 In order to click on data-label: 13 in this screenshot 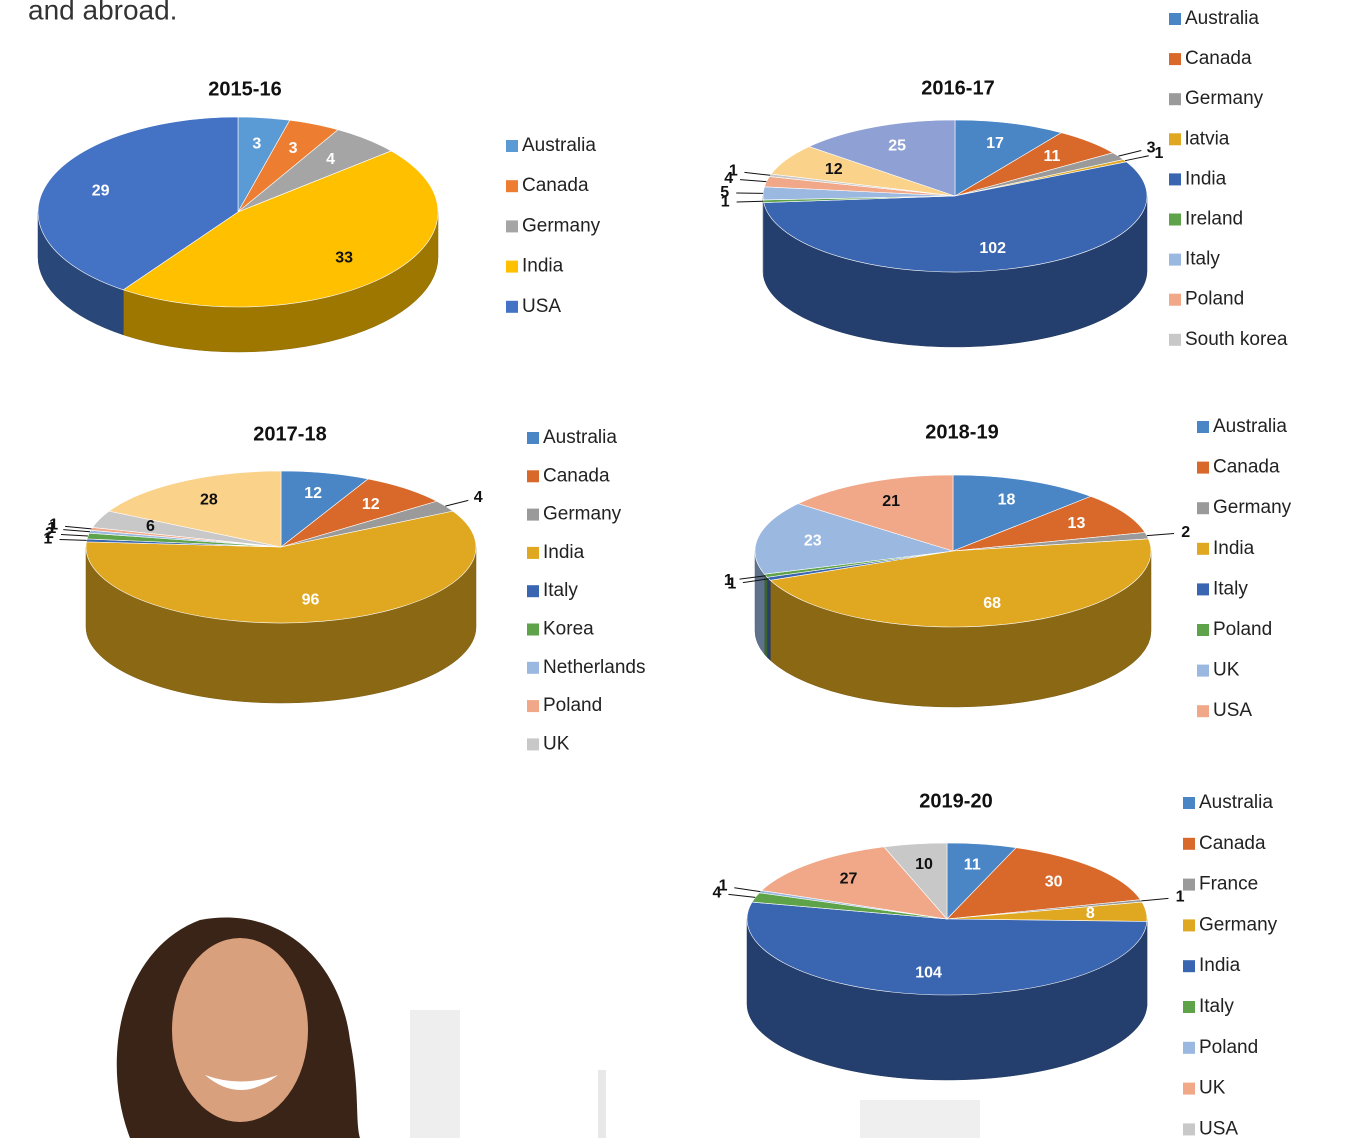, I will do `click(1077, 523)`.